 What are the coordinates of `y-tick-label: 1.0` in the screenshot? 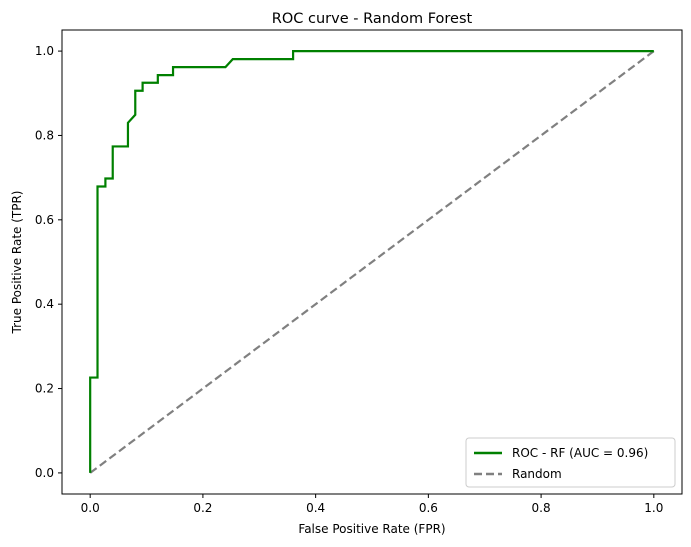 It's located at (44, 51).